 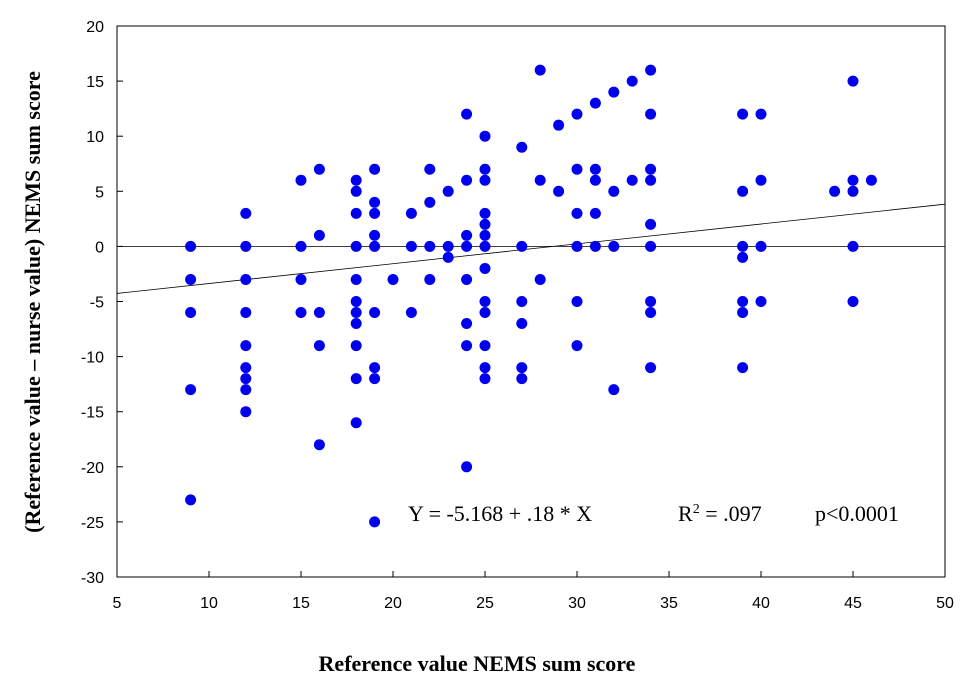 I want to click on y-tick-label: 20, so click(x=95, y=27).